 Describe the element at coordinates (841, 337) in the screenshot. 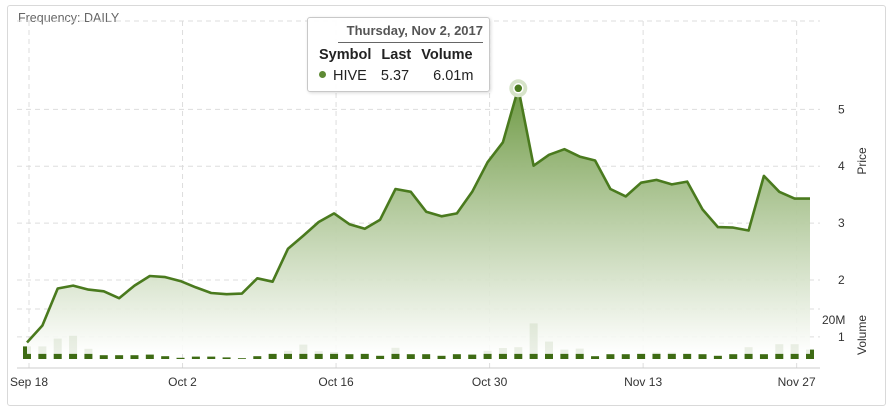

I see `price-tick-label: 1` at that location.